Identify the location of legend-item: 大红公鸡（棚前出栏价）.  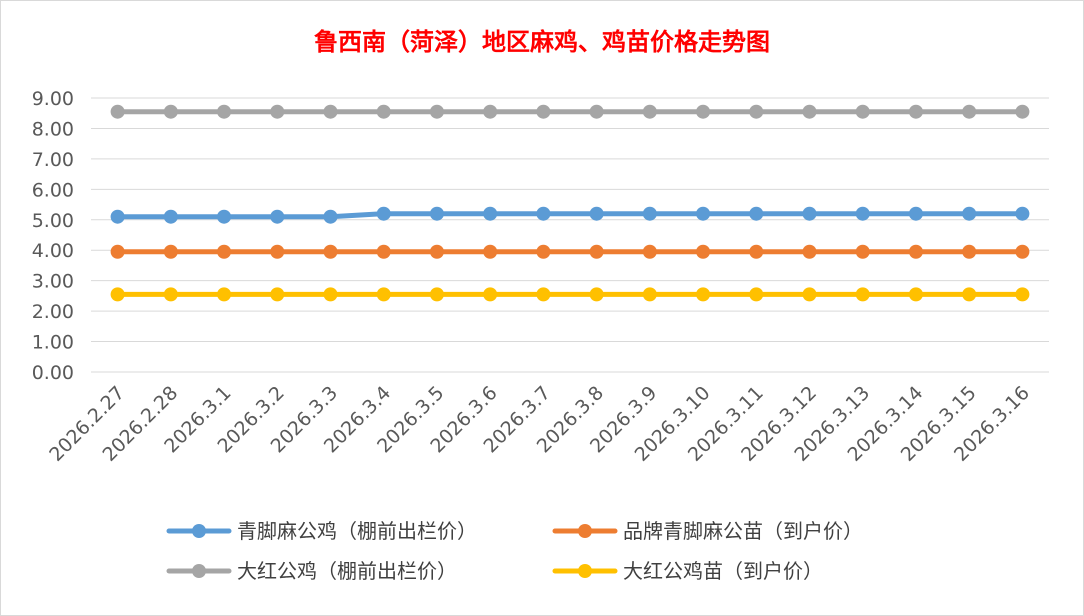
(311, 571).